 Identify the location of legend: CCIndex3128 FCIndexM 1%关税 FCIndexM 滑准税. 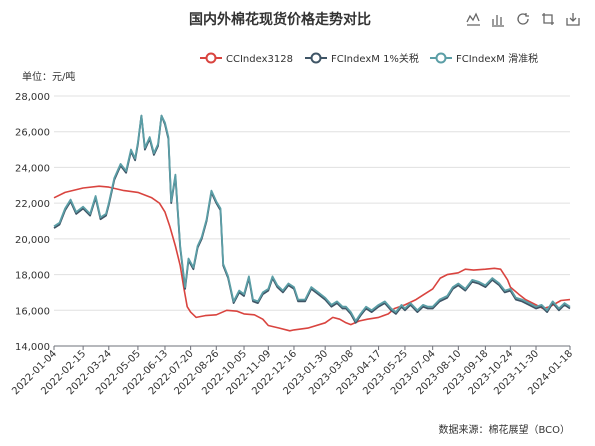
(369, 58).